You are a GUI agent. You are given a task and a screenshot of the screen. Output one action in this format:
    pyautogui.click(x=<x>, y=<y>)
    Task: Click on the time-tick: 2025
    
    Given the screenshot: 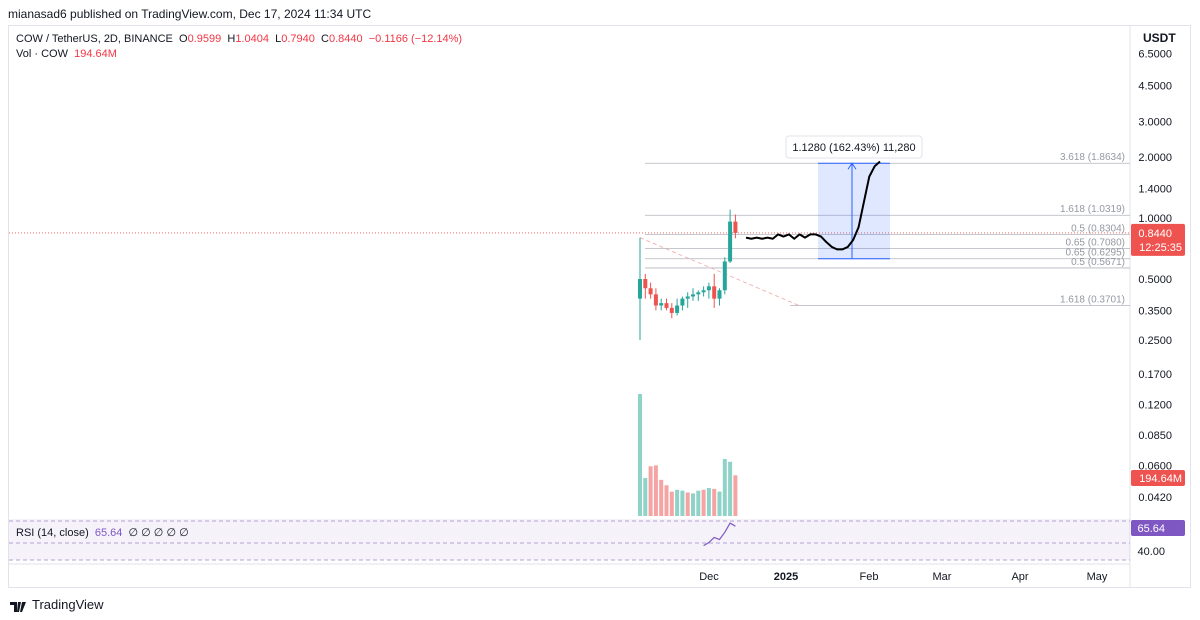 What is the action you would take?
    pyautogui.click(x=786, y=577)
    